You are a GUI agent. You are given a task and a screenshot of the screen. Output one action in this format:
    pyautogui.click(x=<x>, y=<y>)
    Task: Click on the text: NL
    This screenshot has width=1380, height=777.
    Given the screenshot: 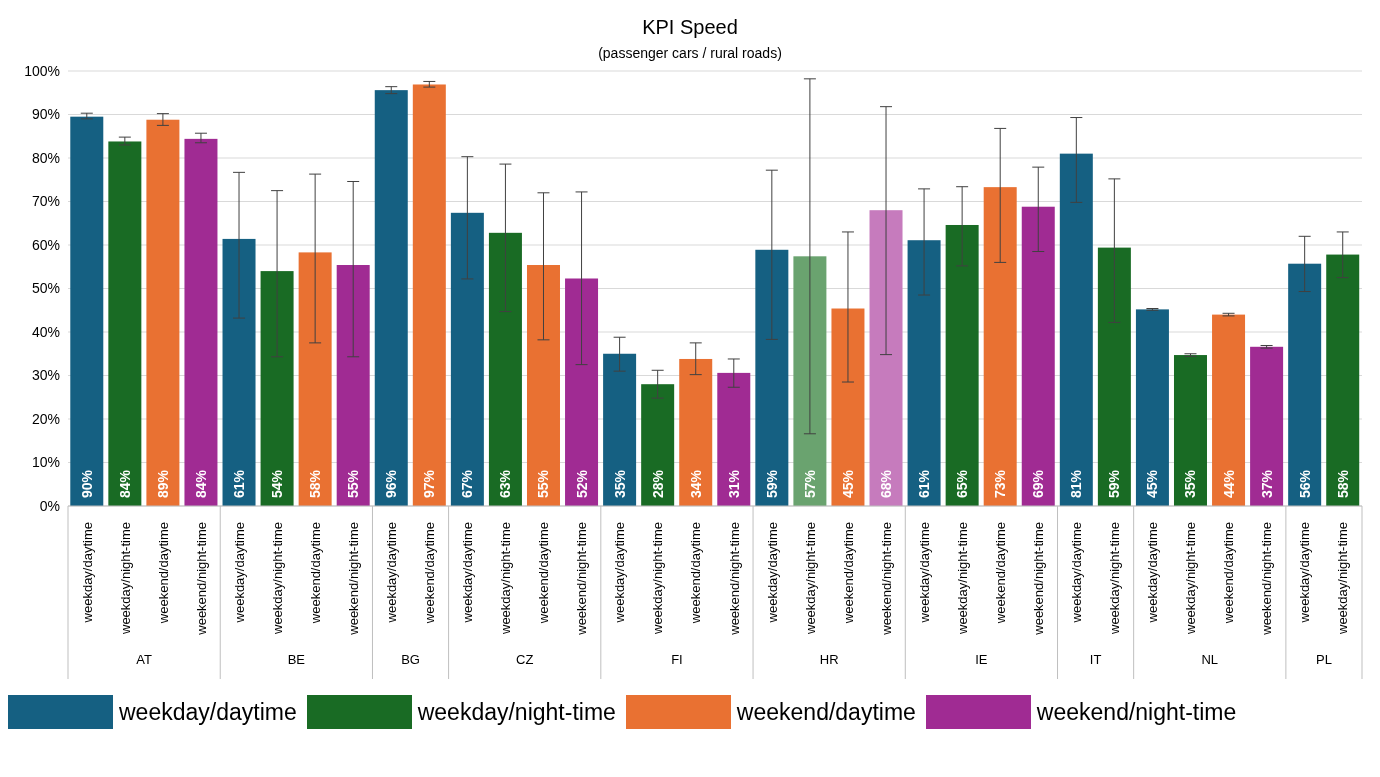 What is the action you would take?
    pyautogui.click(x=1210, y=659)
    